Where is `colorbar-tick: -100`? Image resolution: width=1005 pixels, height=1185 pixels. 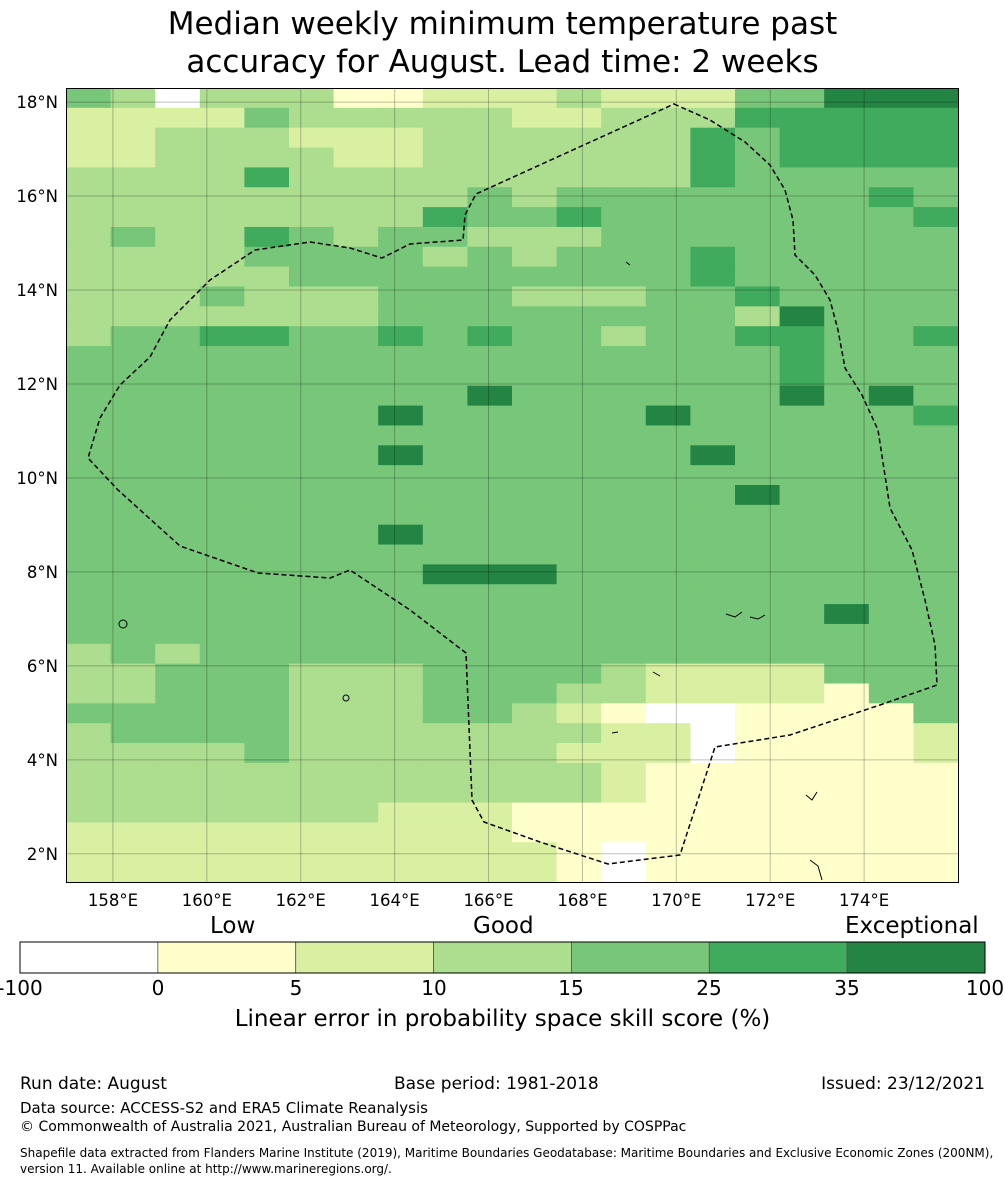
colorbar-tick: -100 is located at coordinates (21, 988).